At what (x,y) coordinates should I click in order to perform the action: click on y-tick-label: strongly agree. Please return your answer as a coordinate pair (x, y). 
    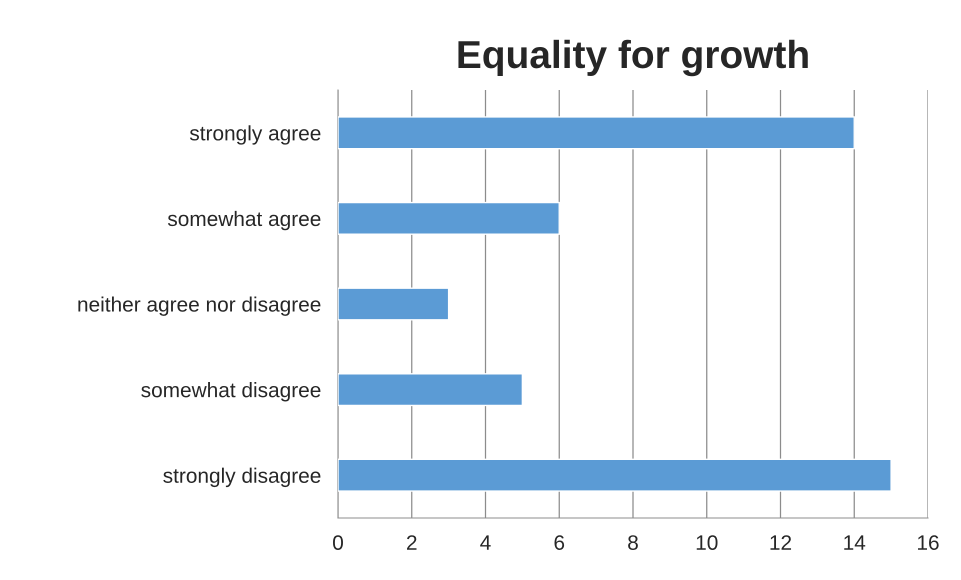
    Looking at the image, I should click on (255, 135).